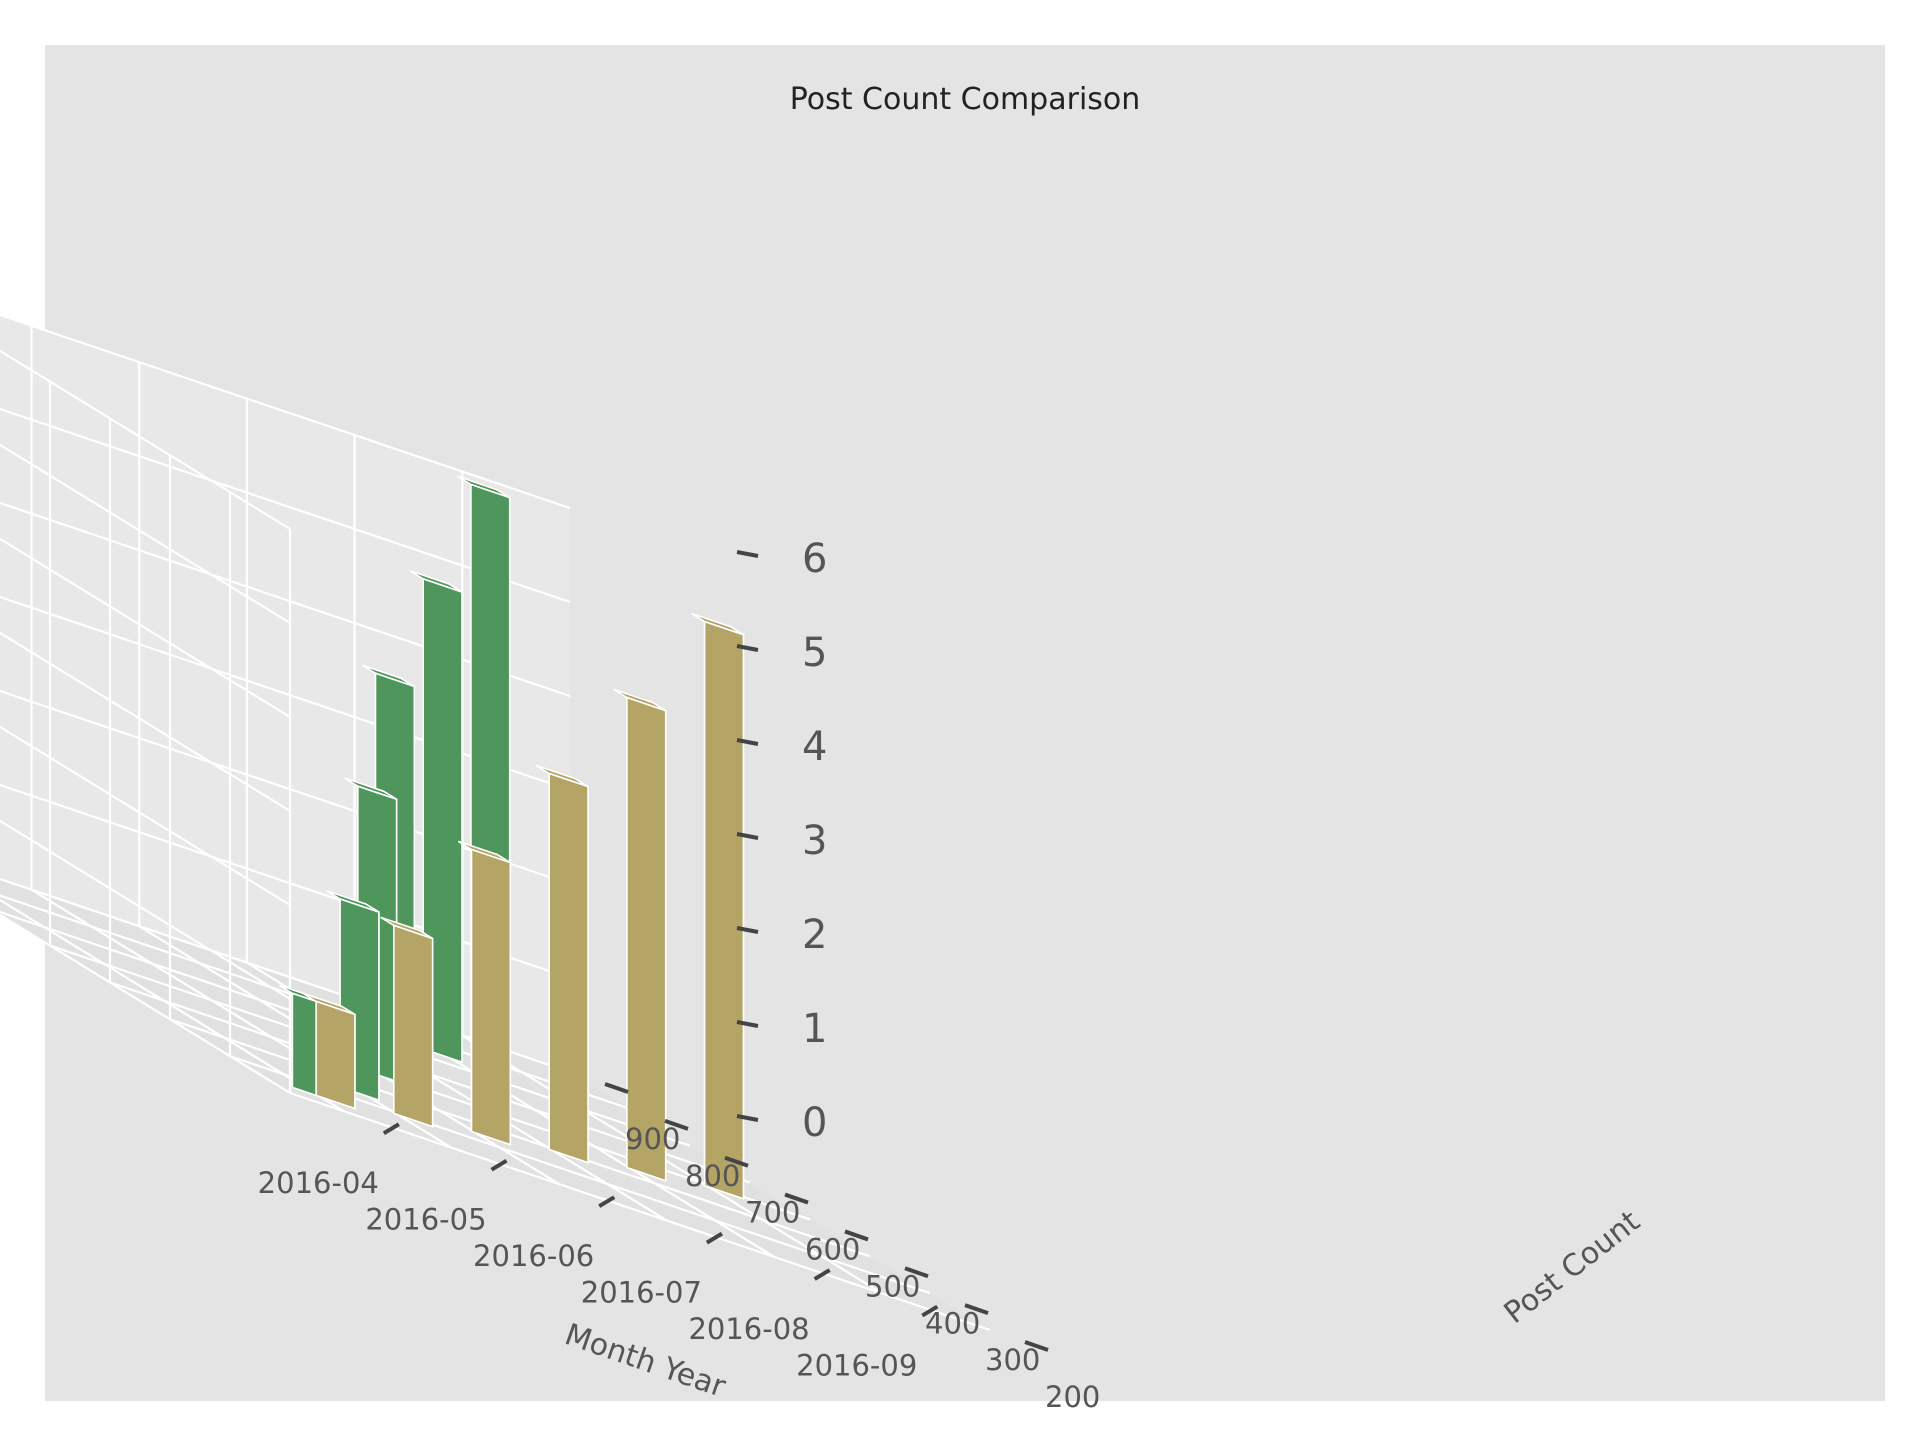 This screenshot has width=1920, height=1444. I want to click on y-tick-label: 800, so click(712, 1176).